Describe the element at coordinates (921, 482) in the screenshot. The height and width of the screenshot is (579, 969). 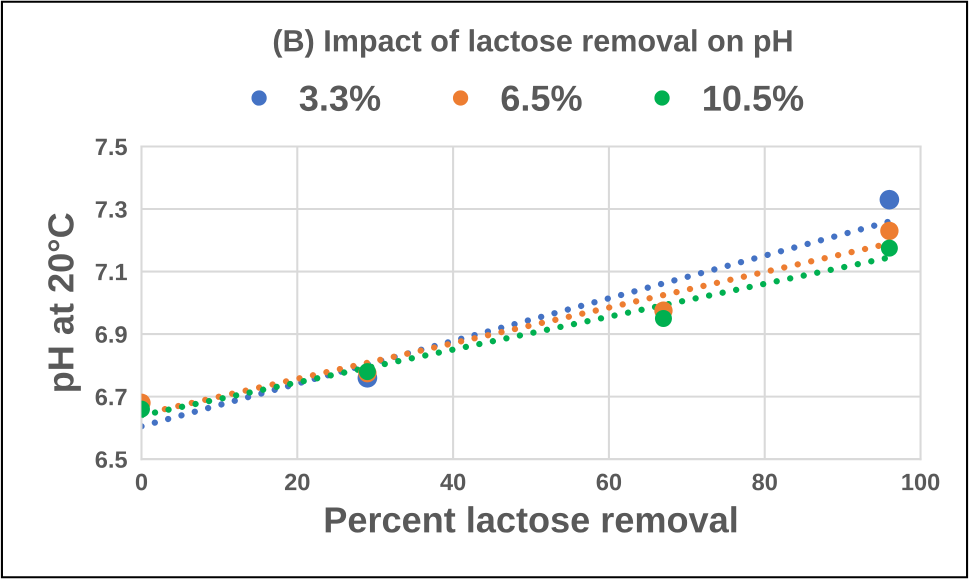
I see `x-tick-label: 100` at that location.